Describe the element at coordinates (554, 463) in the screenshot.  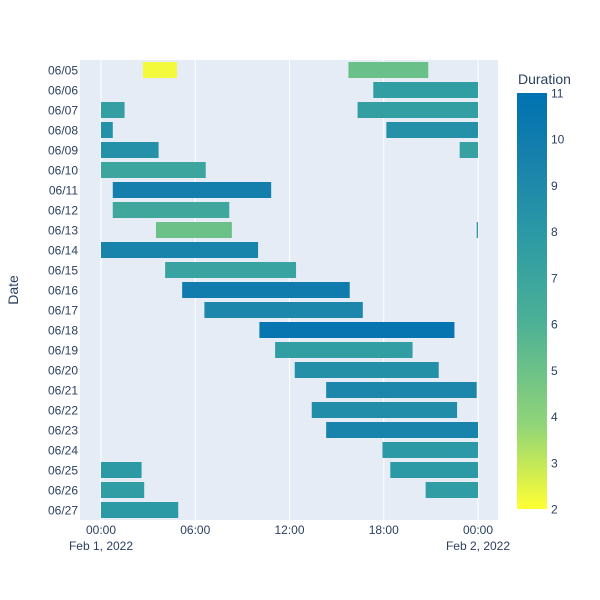
I see `colorbar-tick-label: 3` at that location.